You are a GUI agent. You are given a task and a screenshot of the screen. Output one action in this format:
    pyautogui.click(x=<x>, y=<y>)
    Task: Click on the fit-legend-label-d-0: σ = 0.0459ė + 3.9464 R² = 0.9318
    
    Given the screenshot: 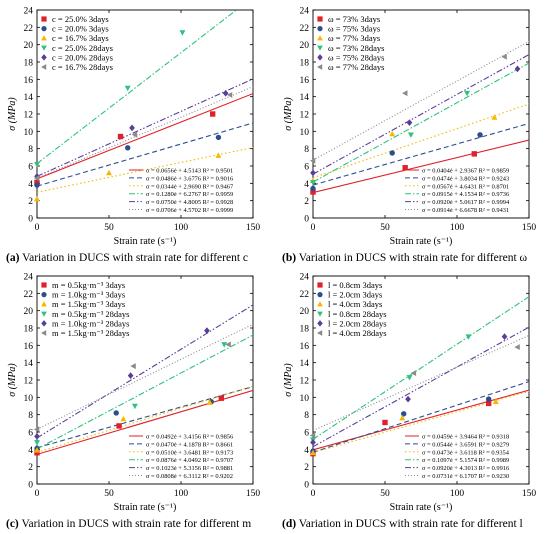 What is the action you would take?
    pyautogui.click(x=465, y=437)
    